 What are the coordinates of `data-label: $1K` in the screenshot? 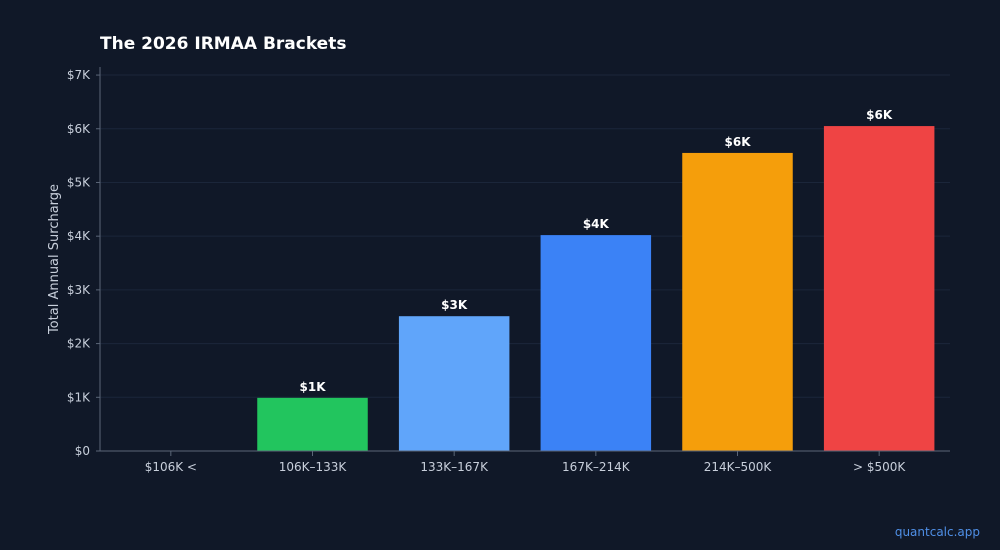 It's located at (313, 387).